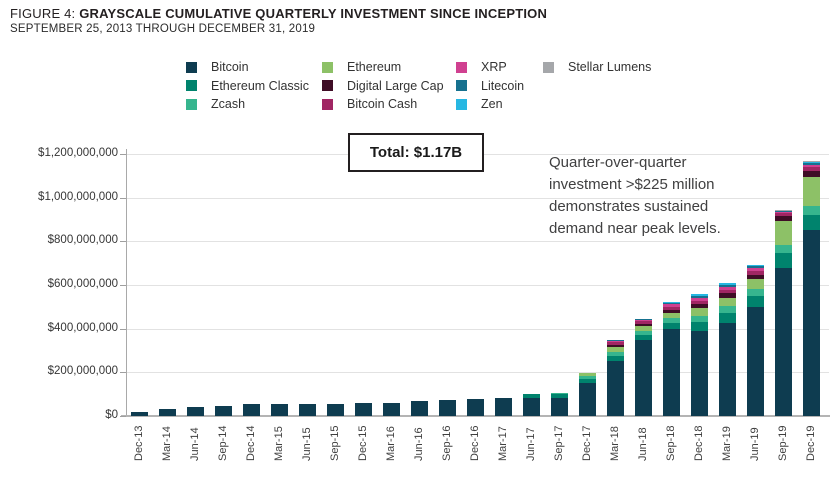 The image size is (834, 477). I want to click on x-axis-label: Sep-14, so click(223, 443).